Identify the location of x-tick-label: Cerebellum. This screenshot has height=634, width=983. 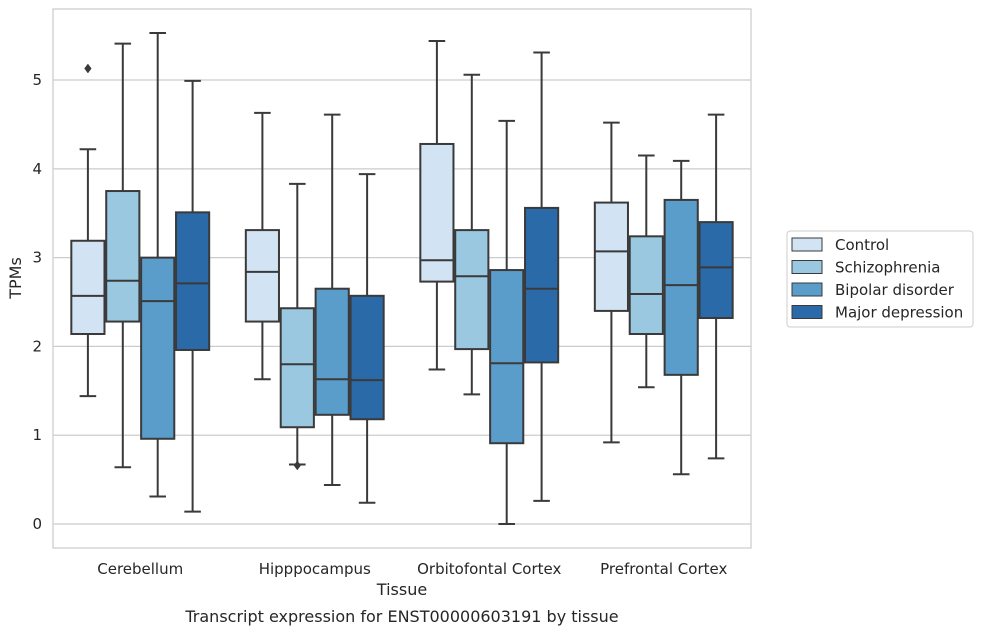
(140, 569).